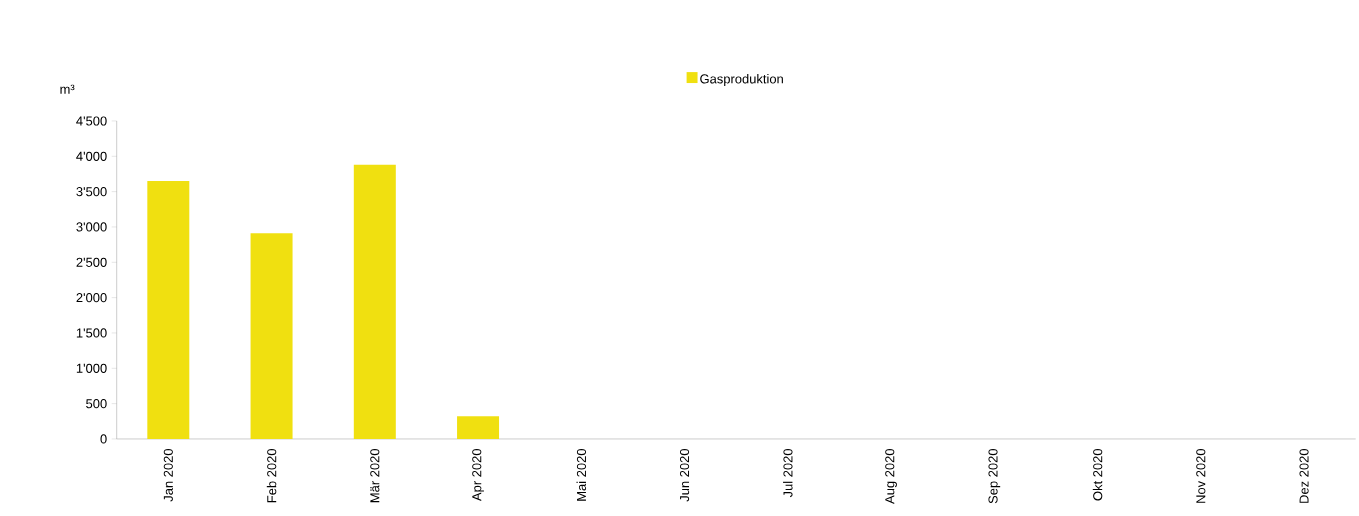 The width and height of the screenshot is (1359, 516). I want to click on x-tick-label: Jan 2020, so click(168, 475).